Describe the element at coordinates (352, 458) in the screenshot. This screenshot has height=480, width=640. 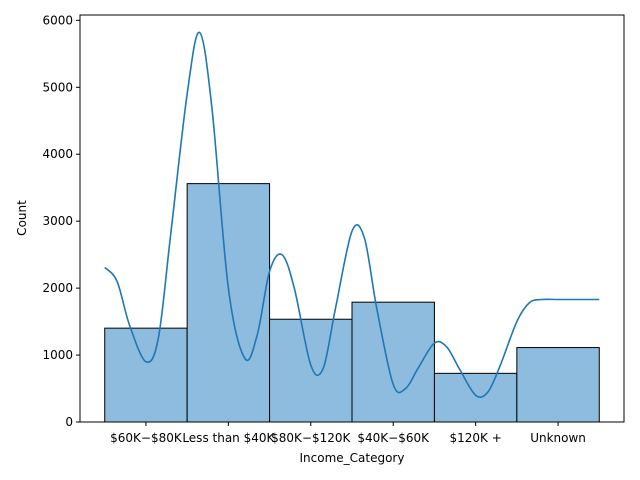
I see `x-axis-label: Income_Category` at that location.